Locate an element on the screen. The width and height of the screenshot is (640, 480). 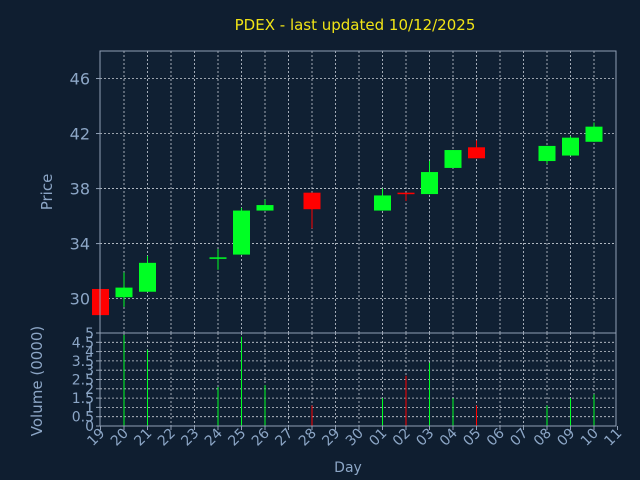
volume-tick-label: 4 is located at coordinates (89, 353).